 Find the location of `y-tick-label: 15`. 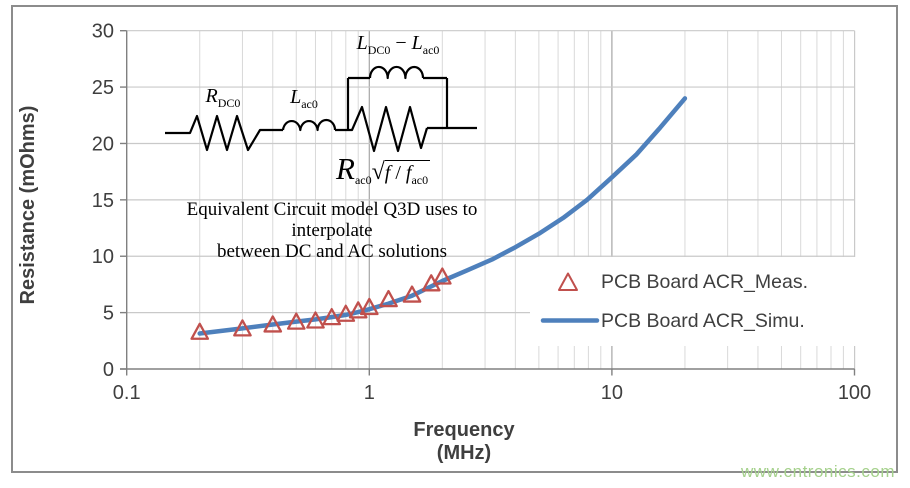

y-tick-label: 15 is located at coordinates (103, 201).